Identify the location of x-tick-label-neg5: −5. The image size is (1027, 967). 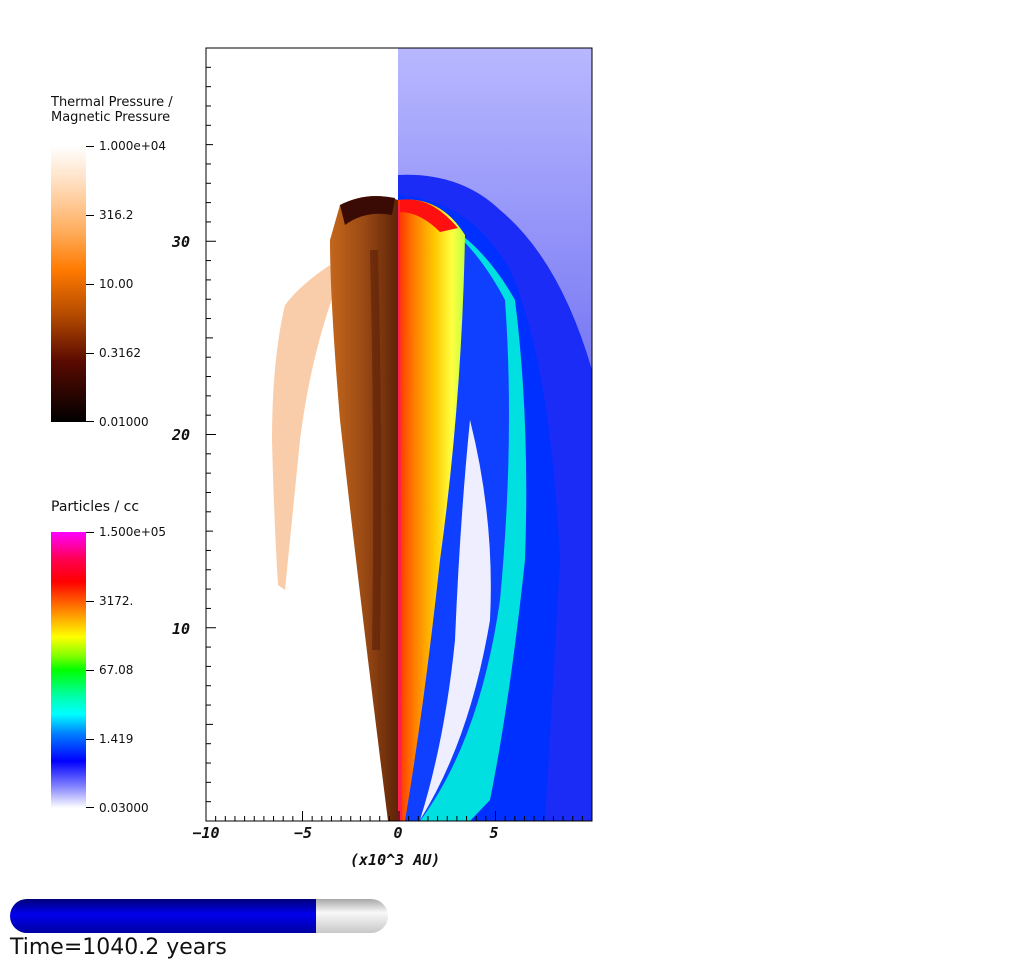
(303, 833).